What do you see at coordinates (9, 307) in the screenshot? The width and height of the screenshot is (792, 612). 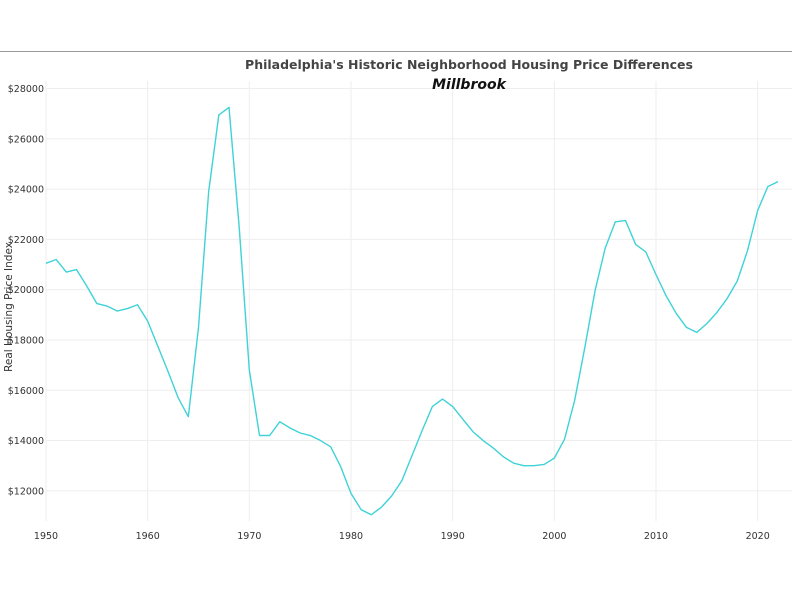 I see `y-axis-title: Real Housing Price Index` at bounding box center [9, 307].